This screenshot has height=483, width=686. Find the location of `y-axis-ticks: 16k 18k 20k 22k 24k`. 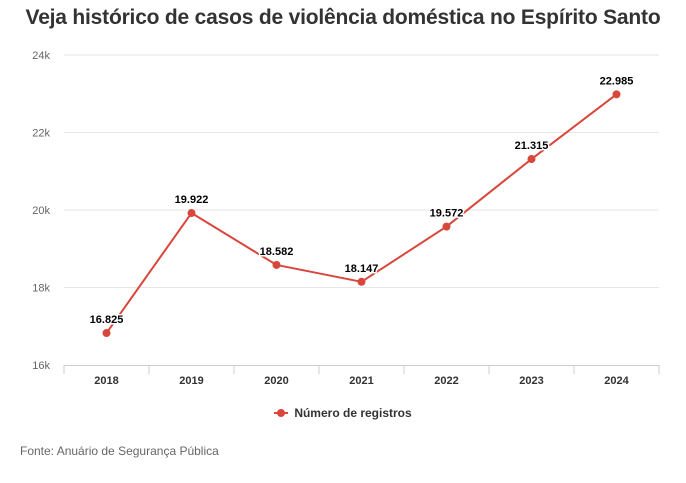

y-axis-ticks: 16k 18k 20k 22k 24k is located at coordinates (41, 211).